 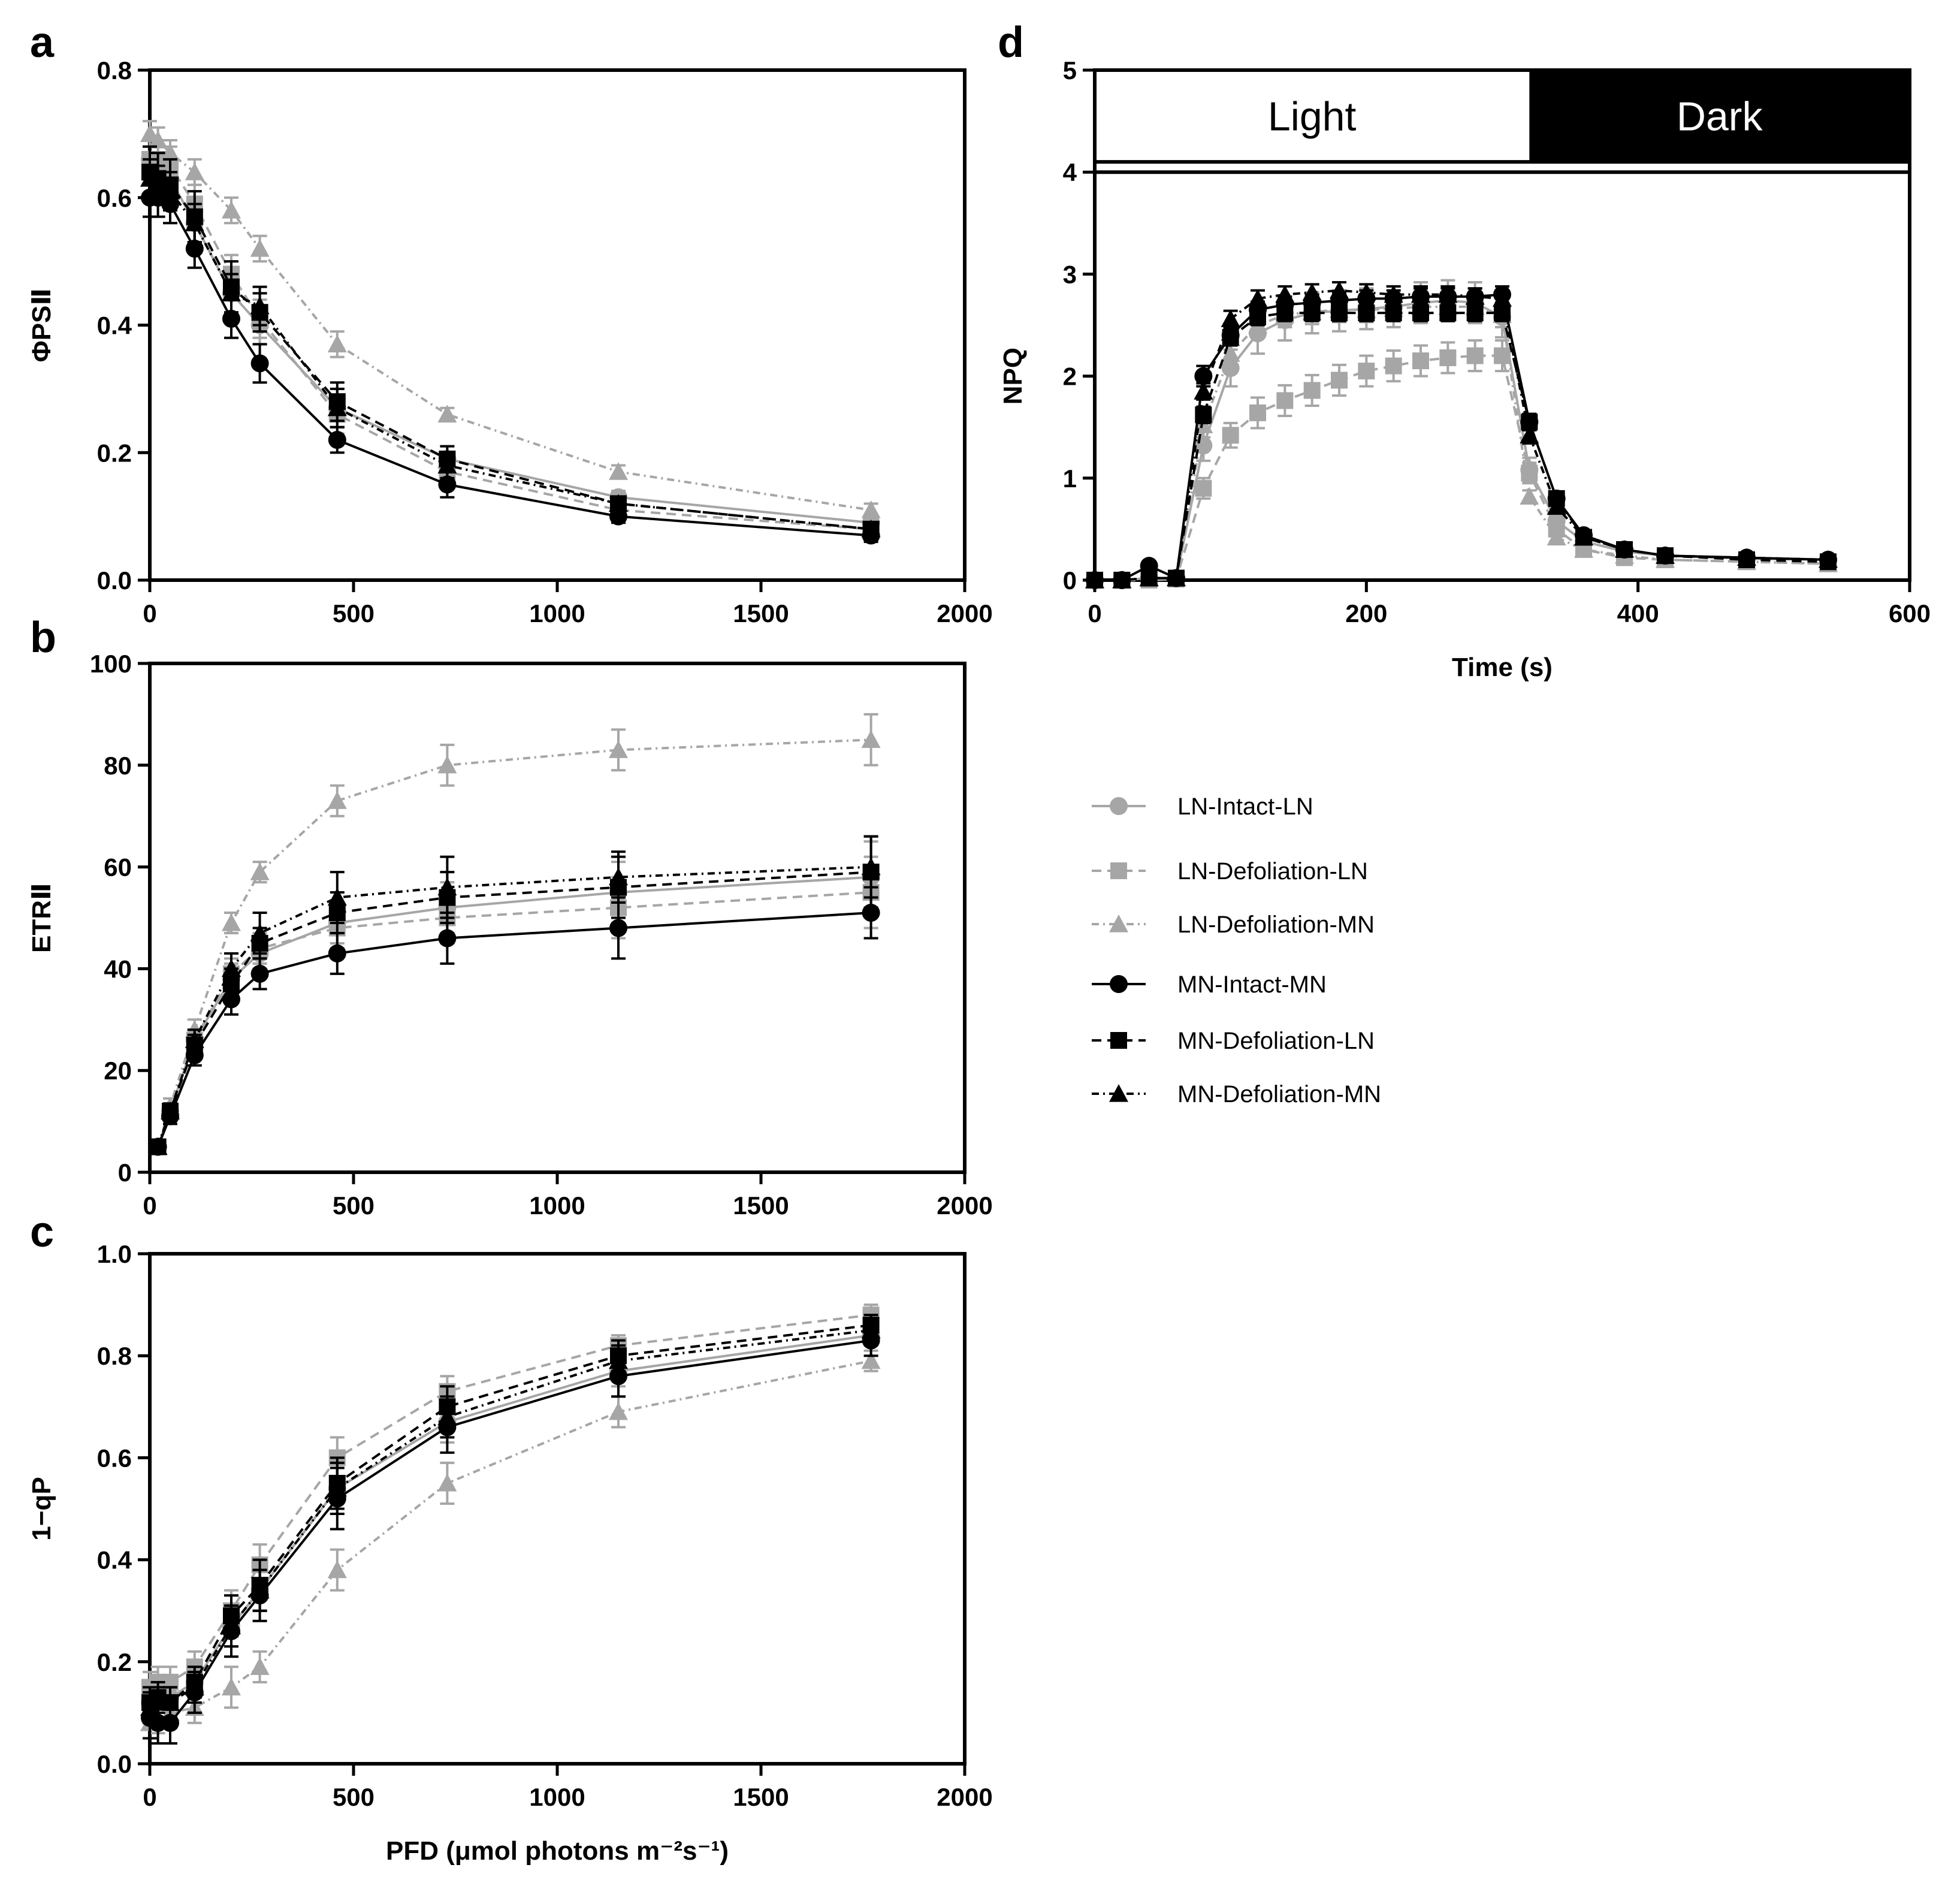 I want to click on panel-label-d: d, so click(x=1011, y=43).